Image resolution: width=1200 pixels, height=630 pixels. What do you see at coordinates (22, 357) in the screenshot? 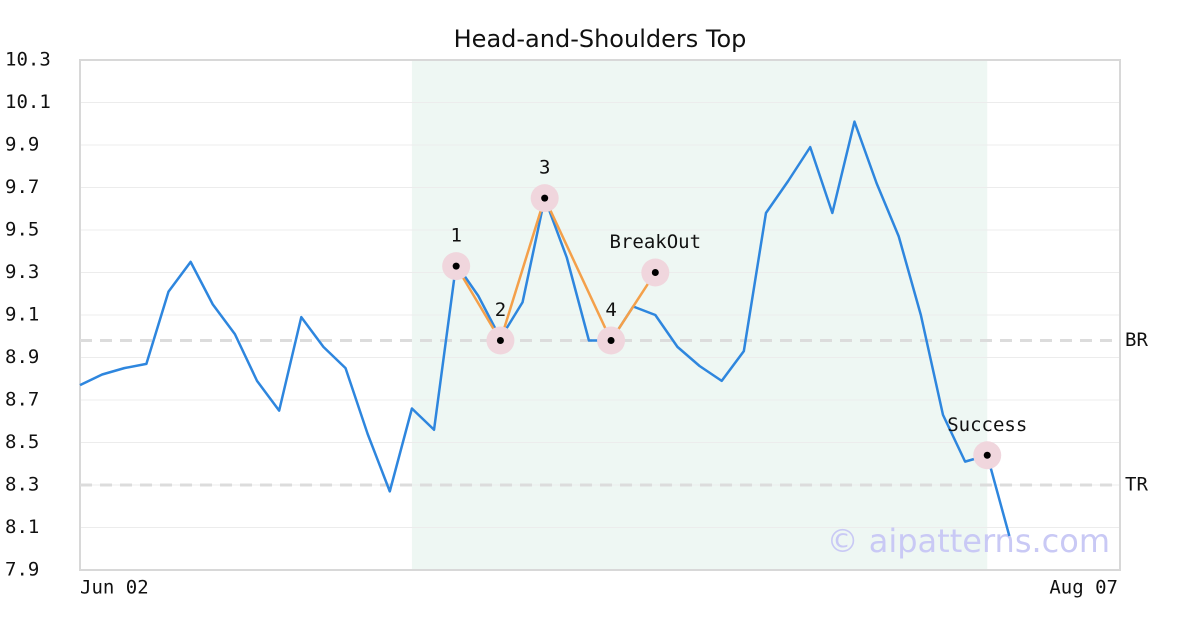
I see `y-tick-label: 8.9` at bounding box center [22, 357].